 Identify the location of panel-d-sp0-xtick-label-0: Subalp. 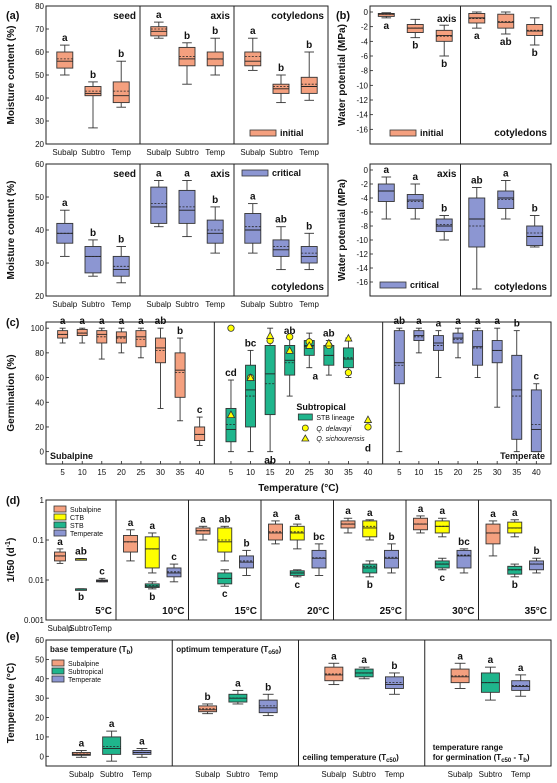
(60, 628).